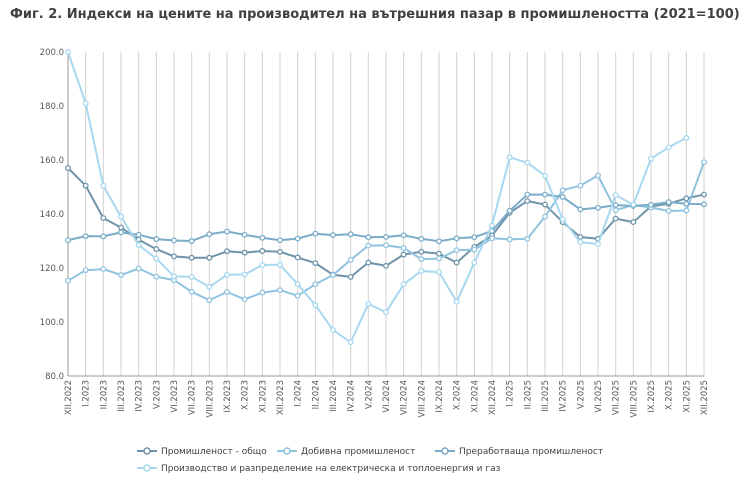  I want to click on x-tick-label: XI.2024, so click(475, 396).